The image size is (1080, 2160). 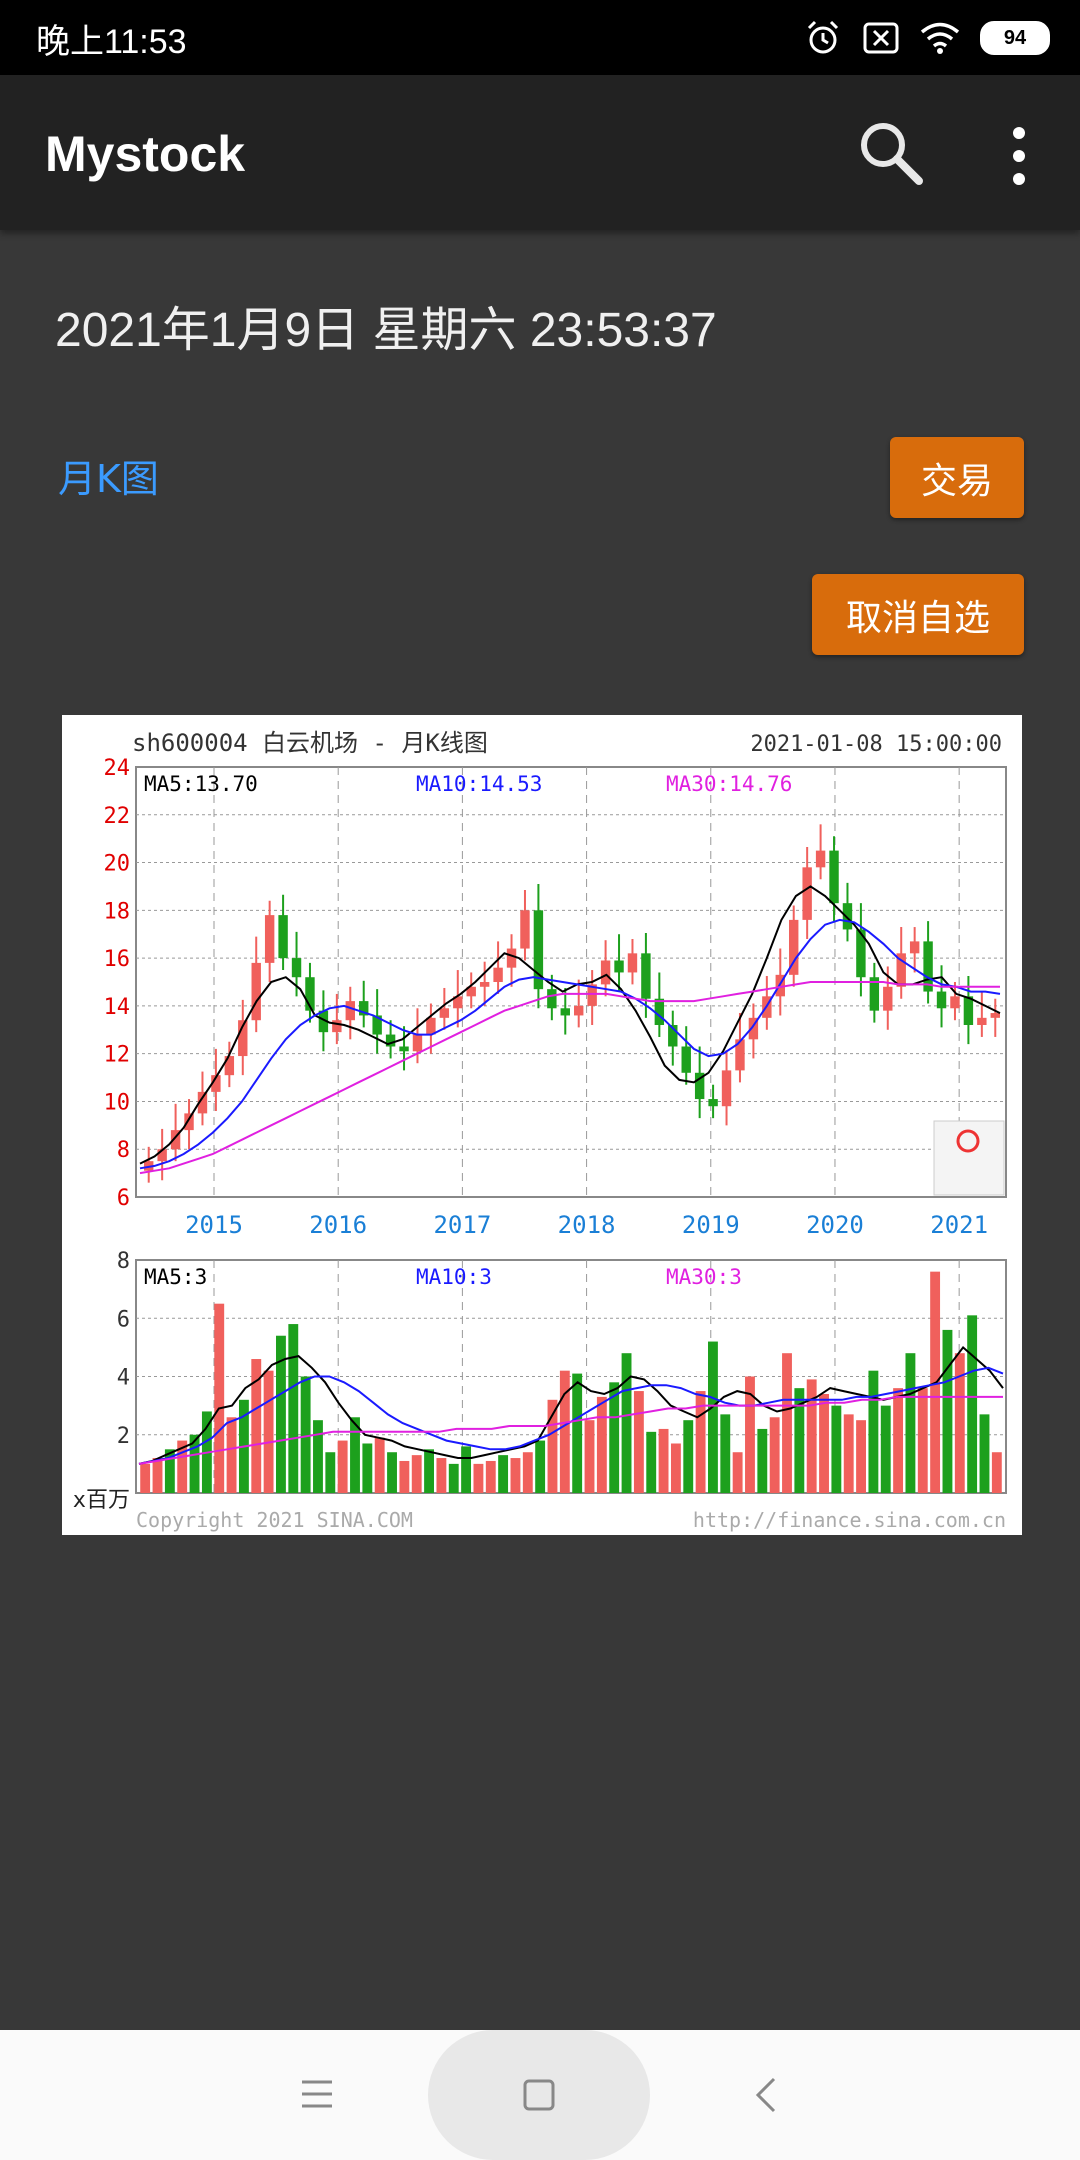 I want to click on nav-home-pill, so click(x=539, y=2095).